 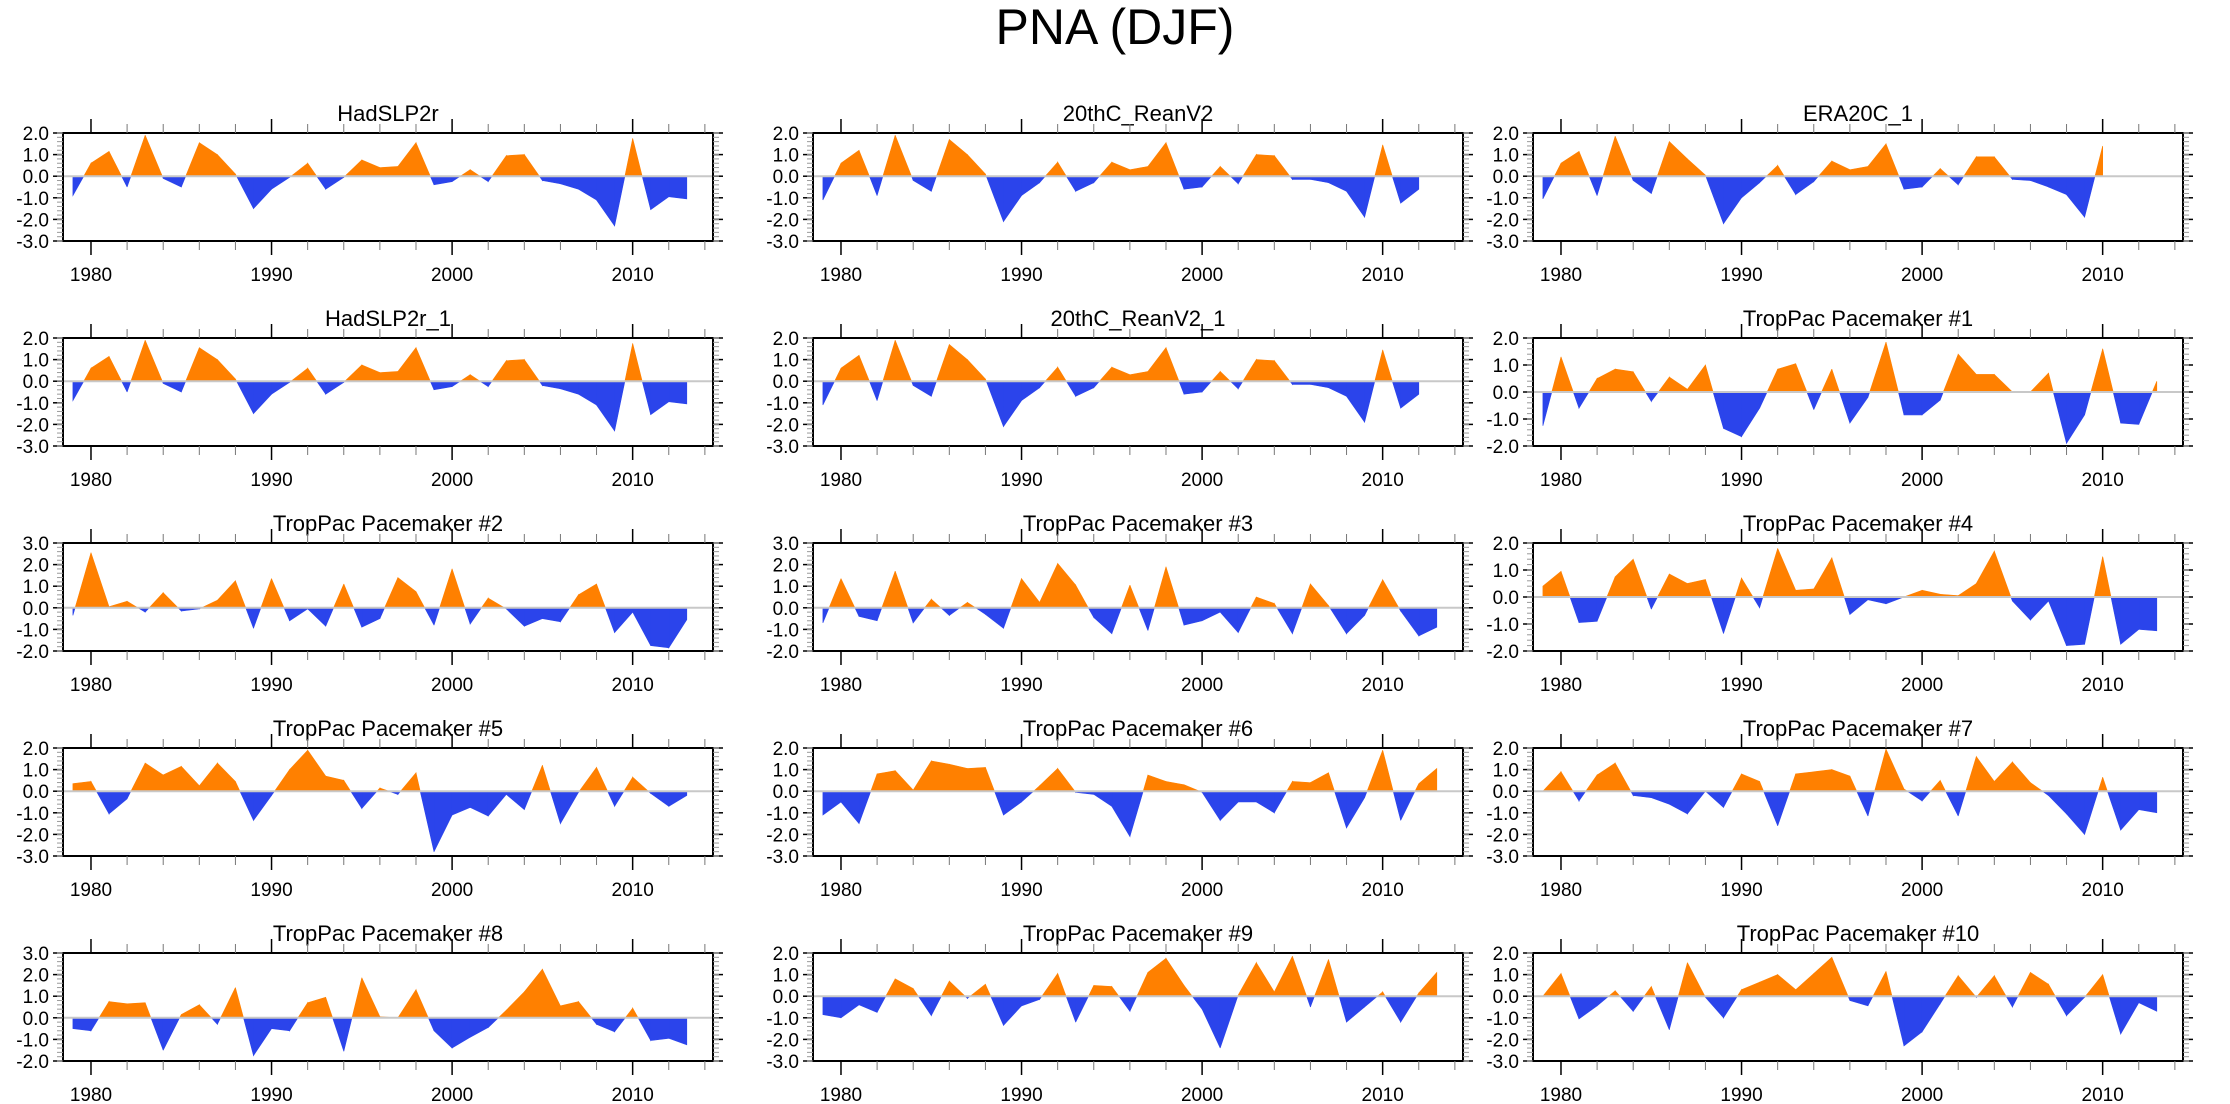 I want to click on x-tick-label: 1980, so click(x=1561, y=890).